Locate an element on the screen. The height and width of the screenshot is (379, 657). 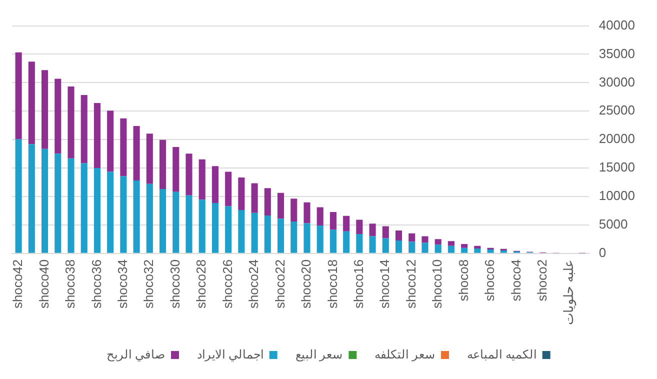
legend-label: الكميه المباعه is located at coordinates (501, 354).